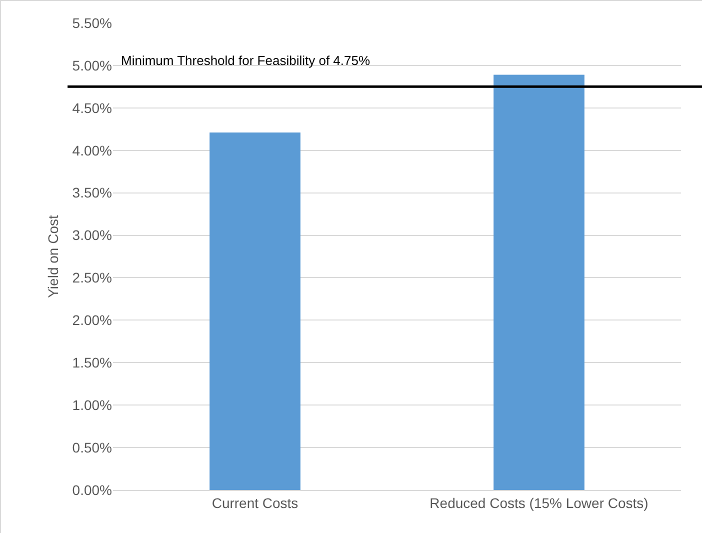 Image resolution: width=702 pixels, height=533 pixels. What do you see at coordinates (92, 150) in the screenshot?
I see `y-tick-label: 4.00%` at bounding box center [92, 150].